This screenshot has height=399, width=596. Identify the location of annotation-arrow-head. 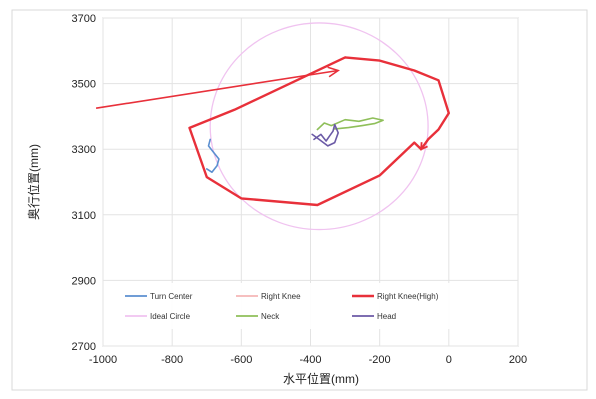
(333, 72).